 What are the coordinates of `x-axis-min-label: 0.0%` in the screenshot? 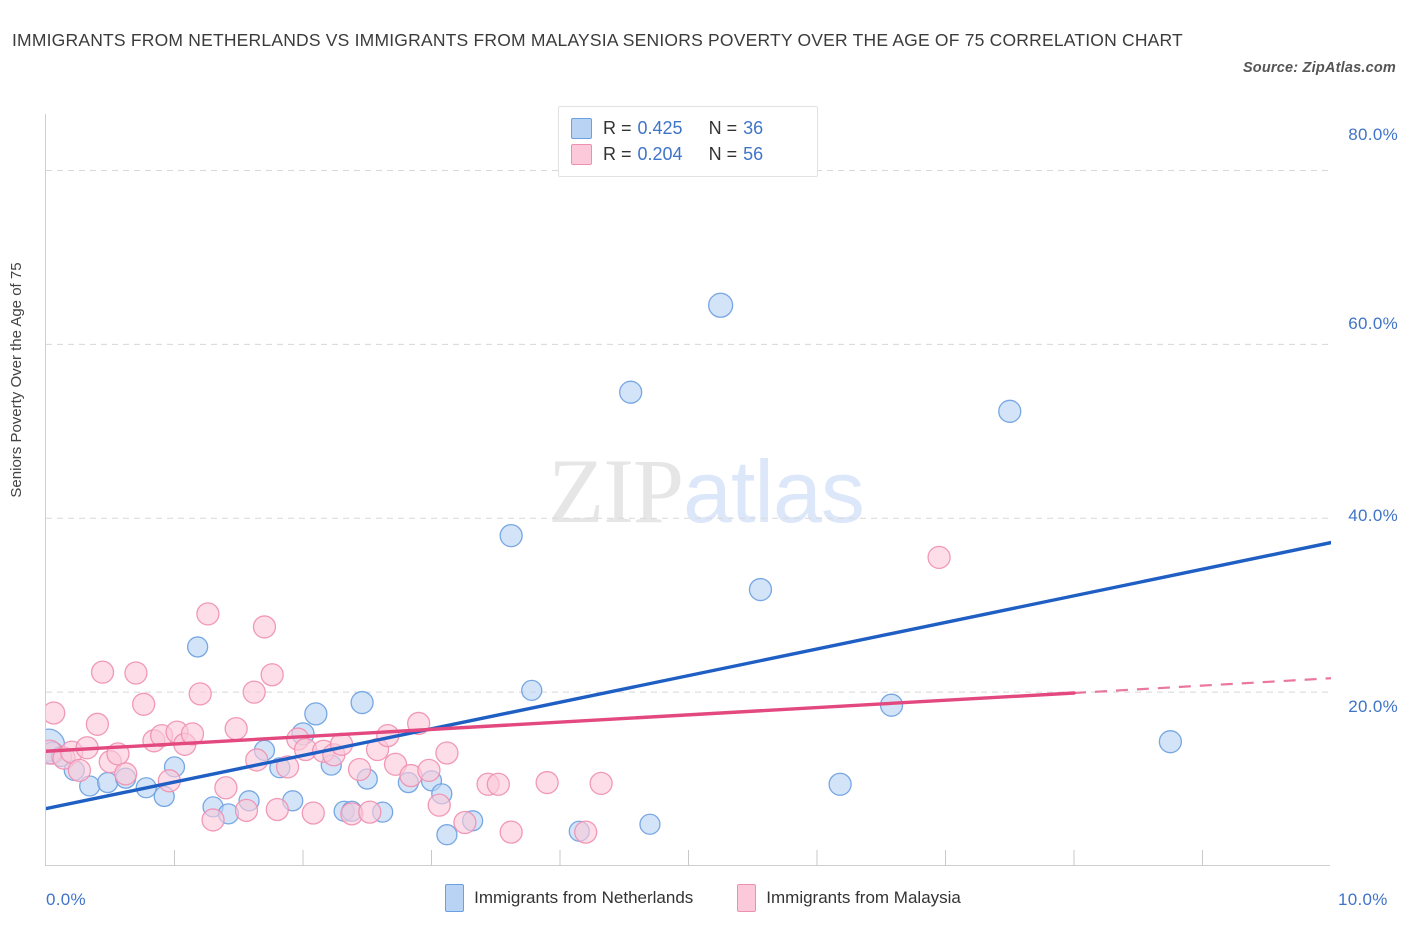 It's located at (66, 899).